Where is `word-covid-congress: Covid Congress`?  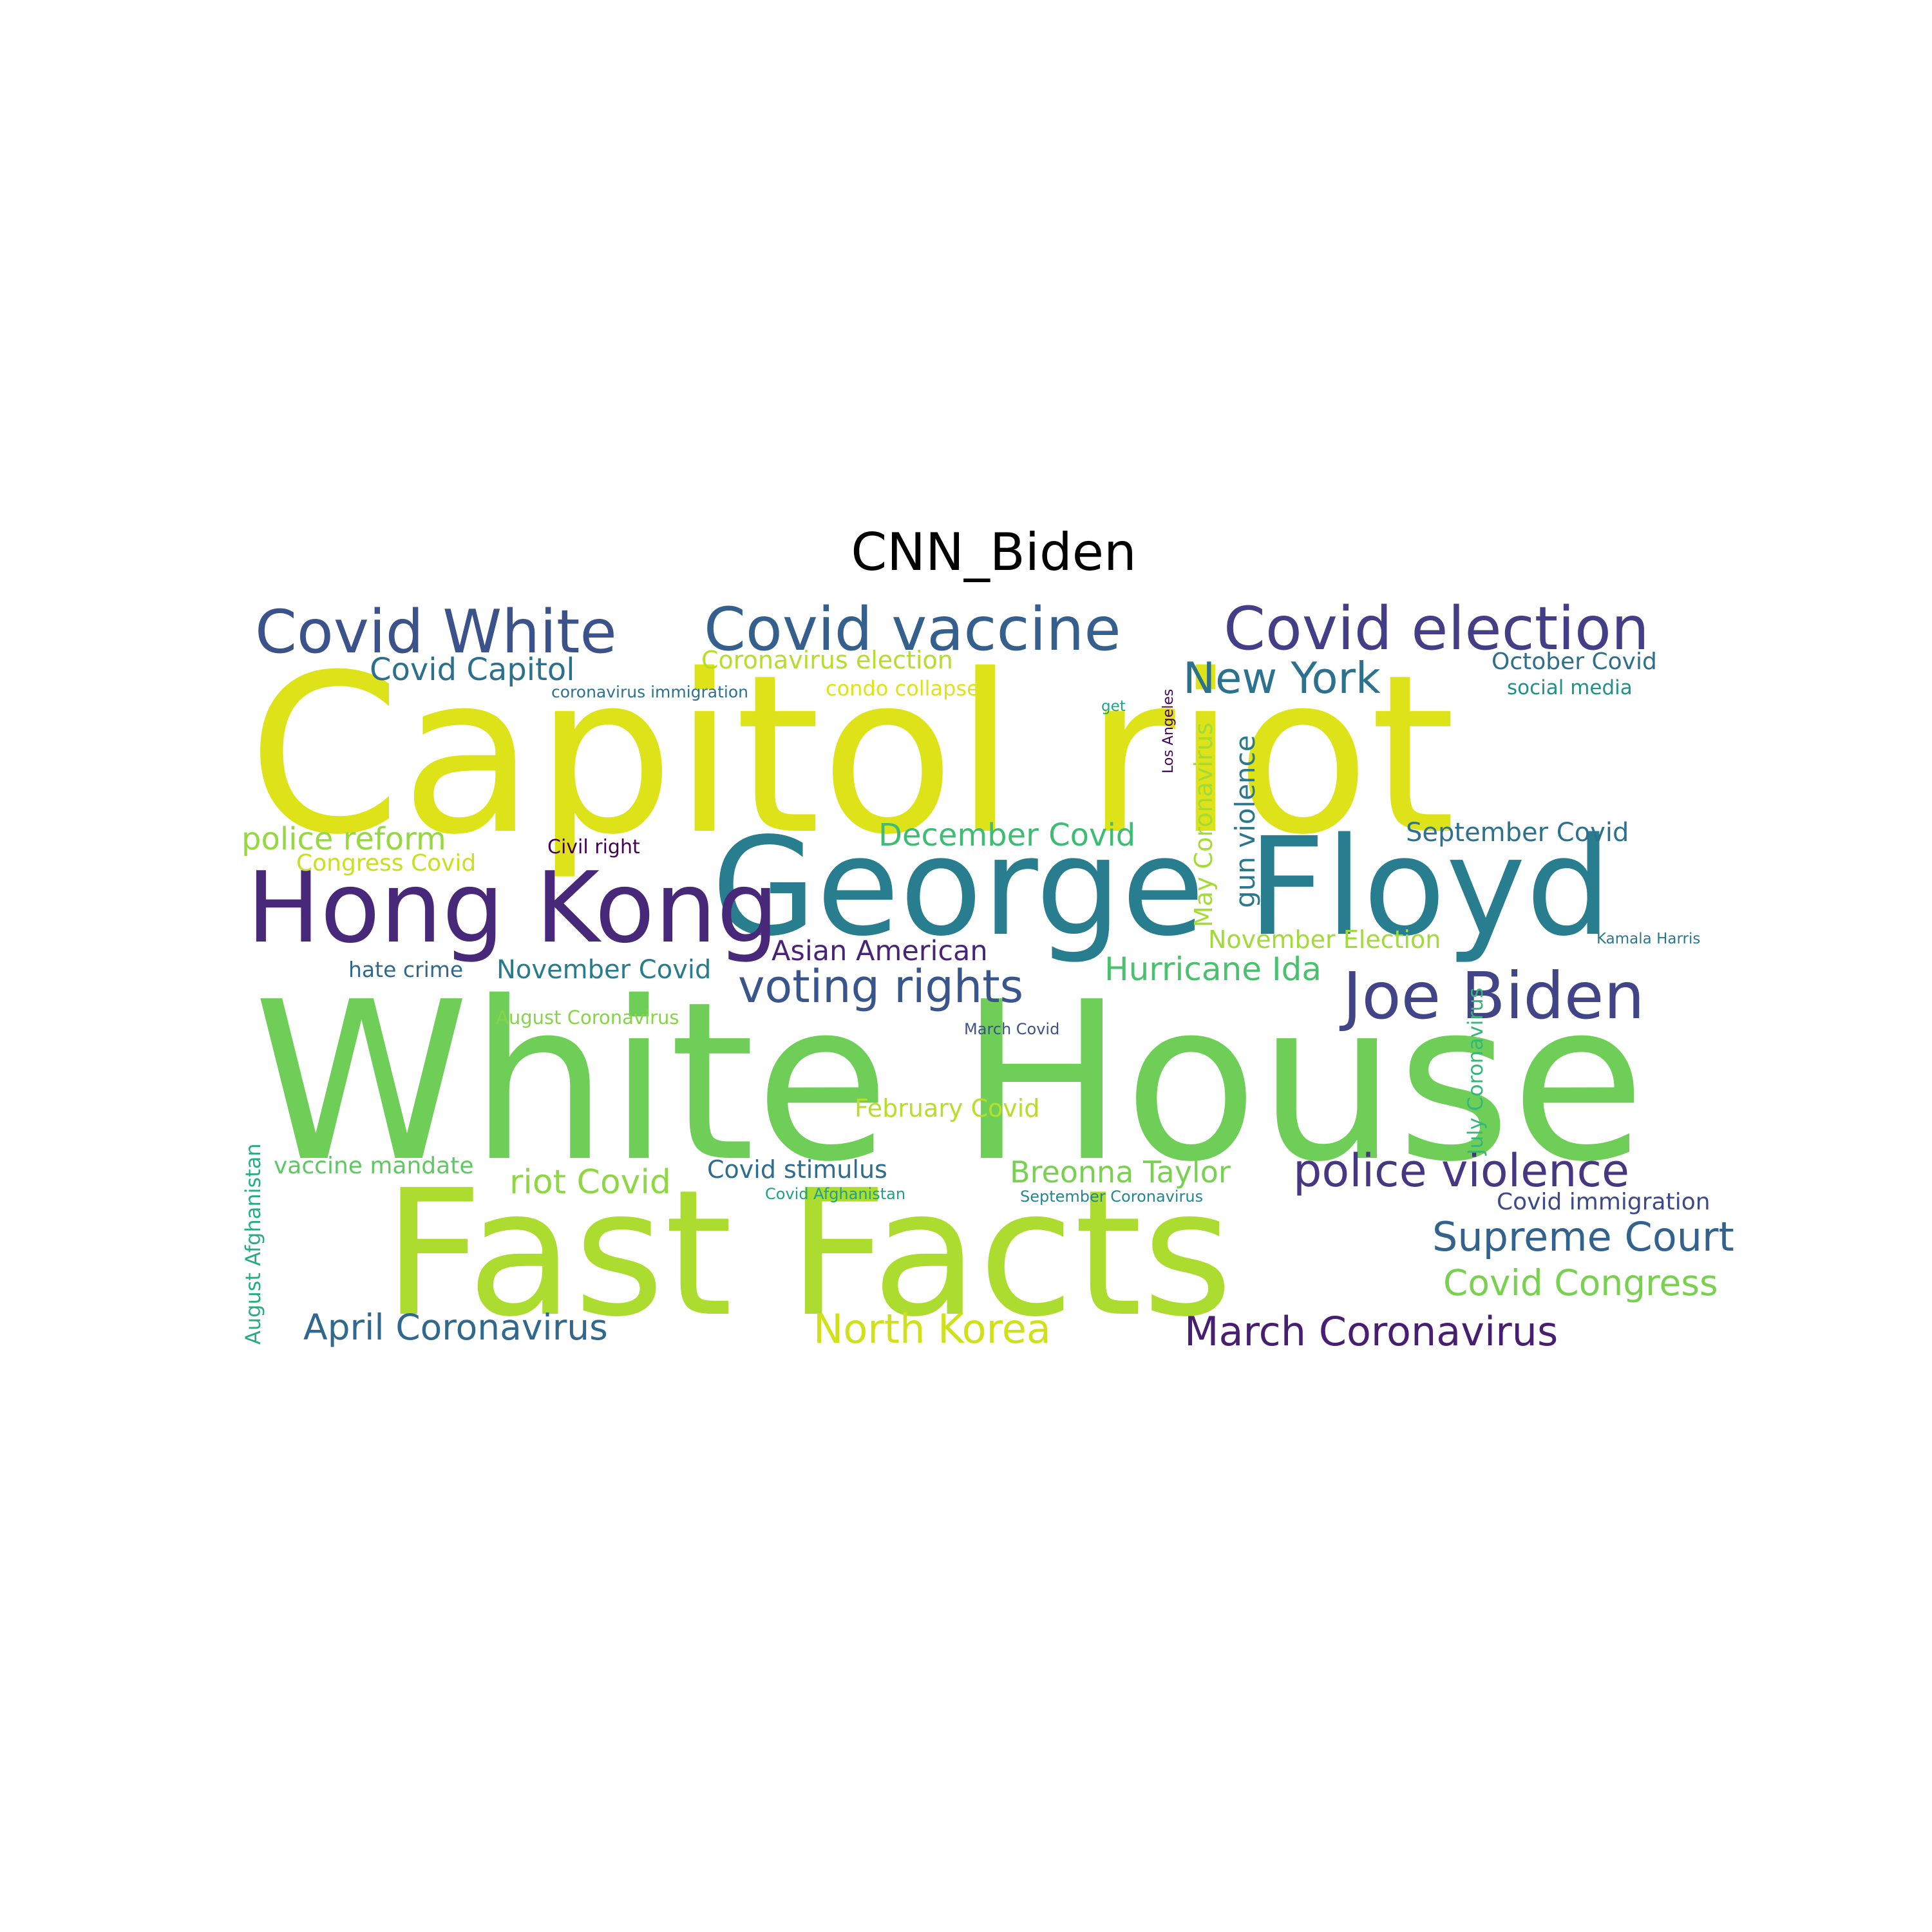 word-covid-congress: Covid Congress is located at coordinates (1580, 1283).